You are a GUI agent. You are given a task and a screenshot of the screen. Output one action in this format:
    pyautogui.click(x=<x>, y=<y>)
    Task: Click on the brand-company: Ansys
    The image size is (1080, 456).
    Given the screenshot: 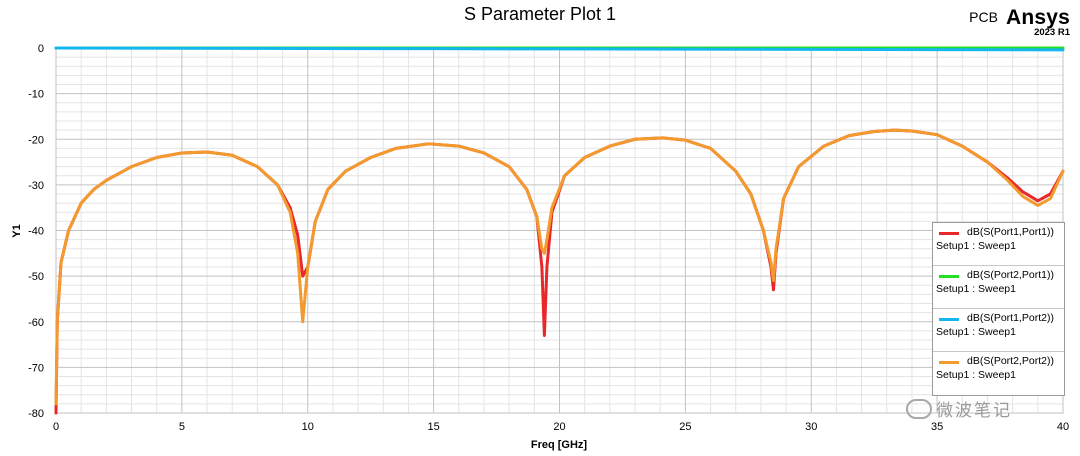 What is the action you would take?
    pyautogui.click(x=1037, y=17)
    